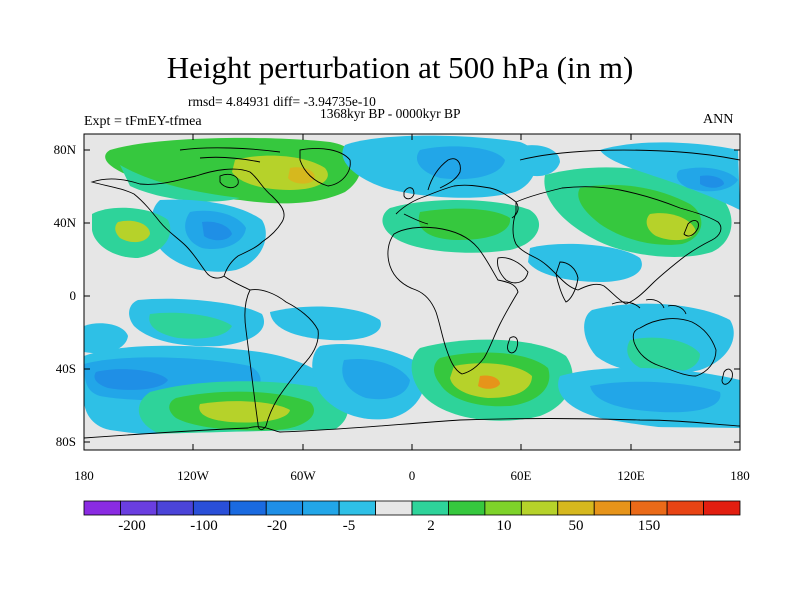  I want to click on colorbar-label-4: -5, so click(349, 526).